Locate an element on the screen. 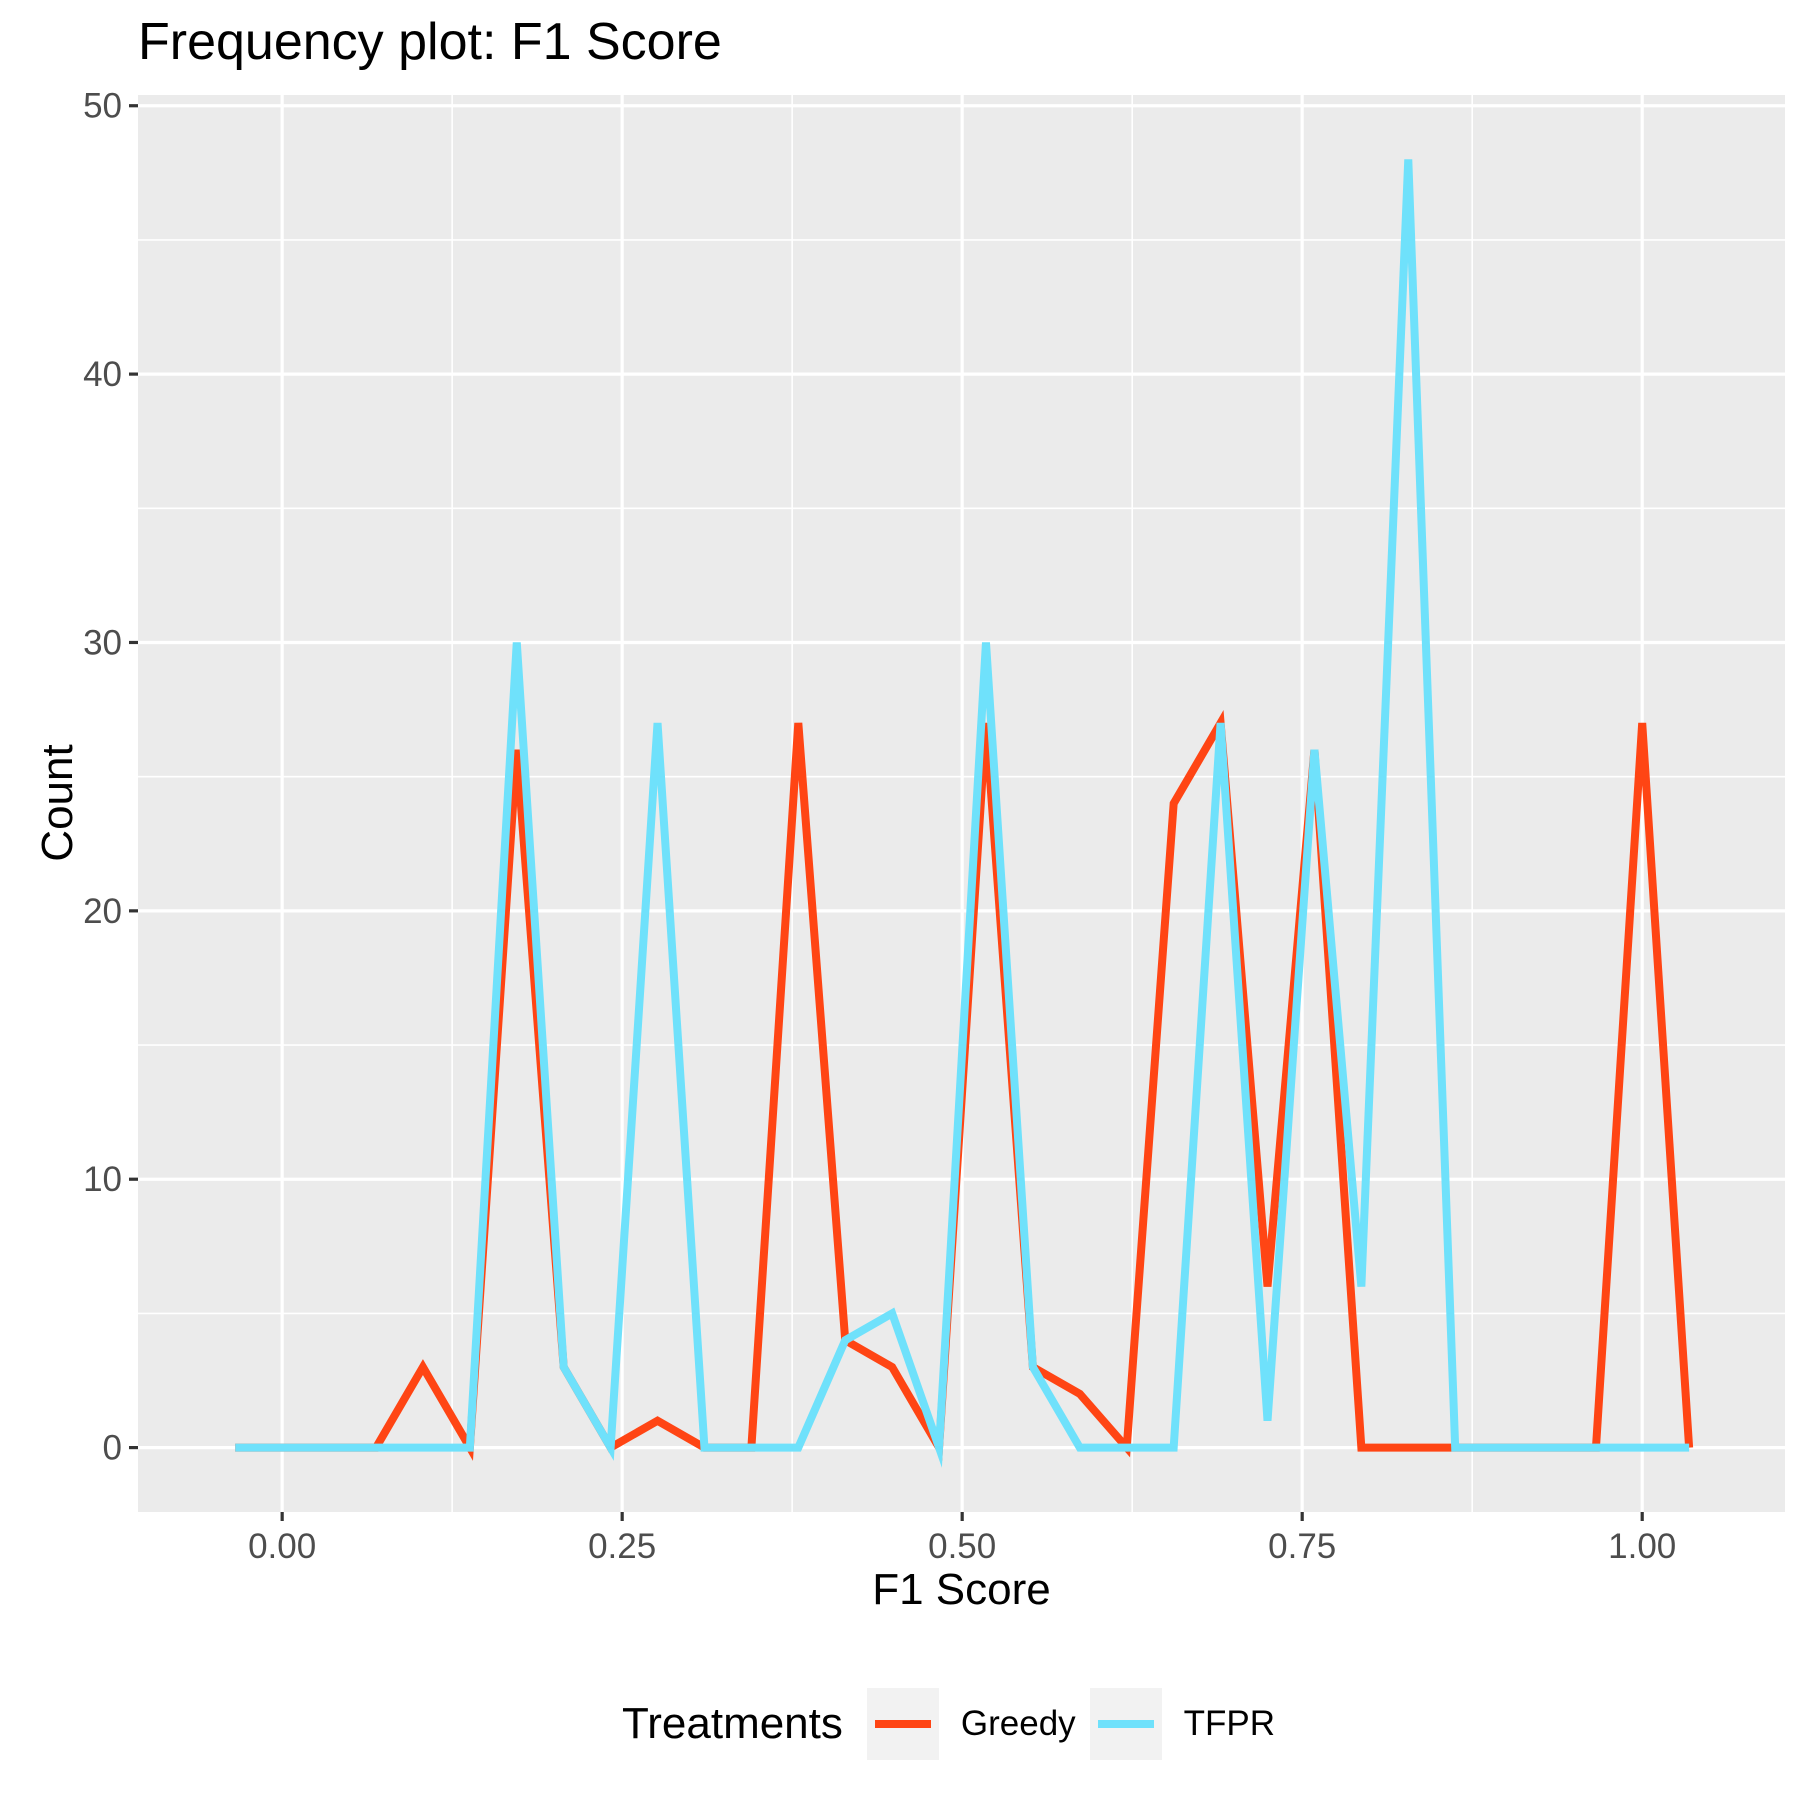 This screenshot has width=1800, height=1800. x-axis-tick-labels: 0.00 0.25 0.50 0.75 1.00 is located at coordinates (962, 1546).